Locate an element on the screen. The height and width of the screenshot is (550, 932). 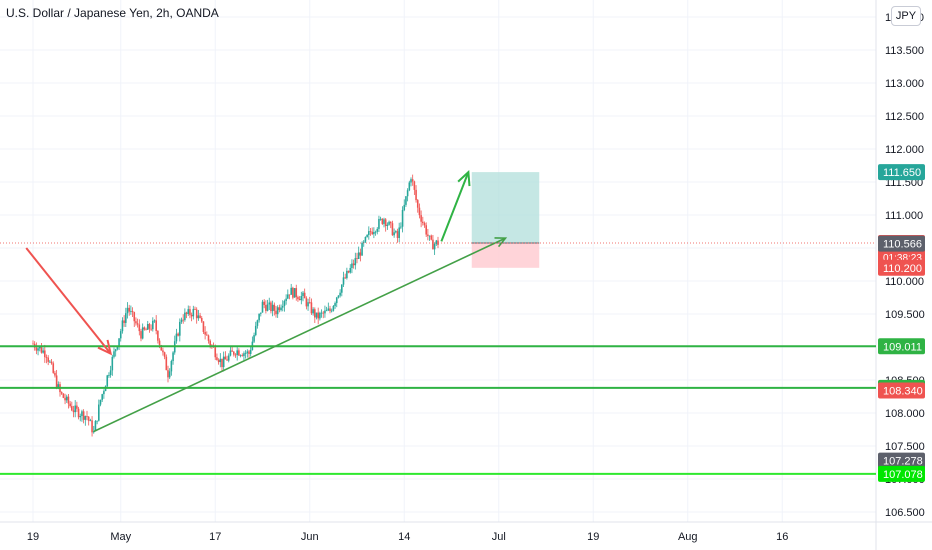
price-badge-countdown: 01:38:23 is located at coordinates (902, 258).